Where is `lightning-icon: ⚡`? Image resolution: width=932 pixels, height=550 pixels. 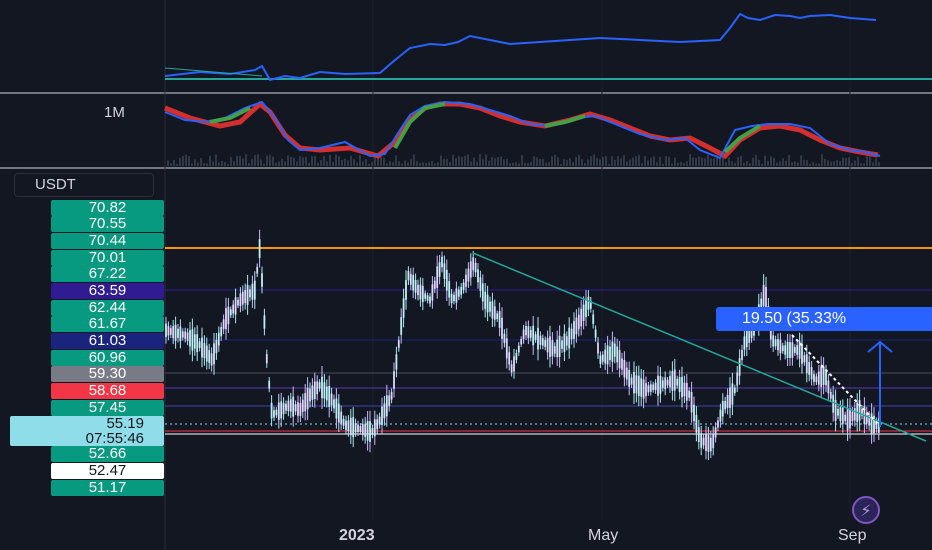 lightning-icon: ⚡ is located at coordinates (866, 510).